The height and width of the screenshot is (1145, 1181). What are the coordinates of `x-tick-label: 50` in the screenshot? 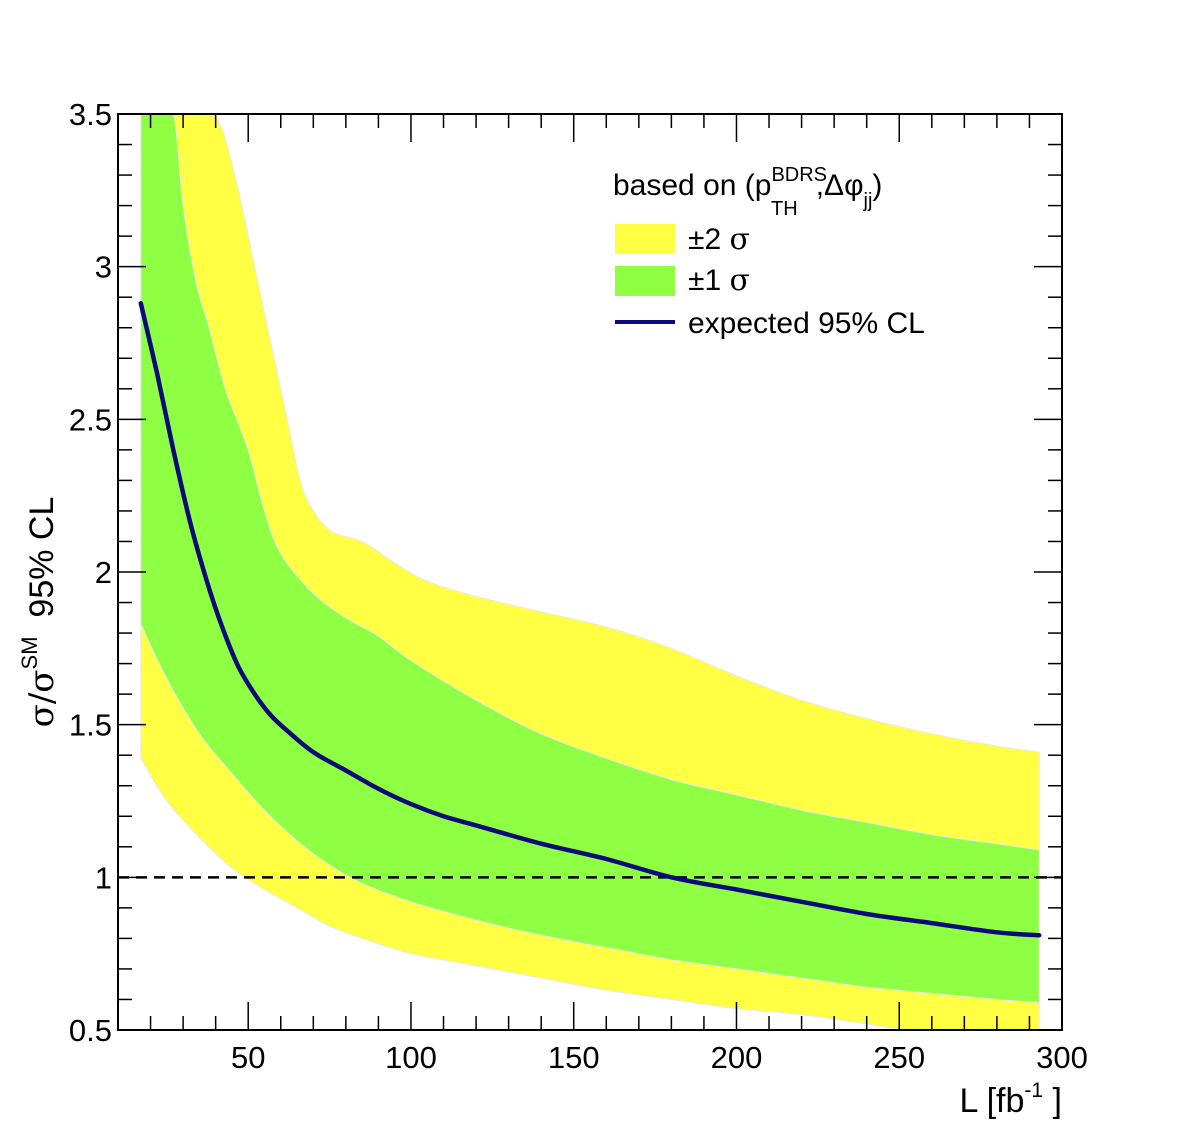 It's located at (248, 1057).